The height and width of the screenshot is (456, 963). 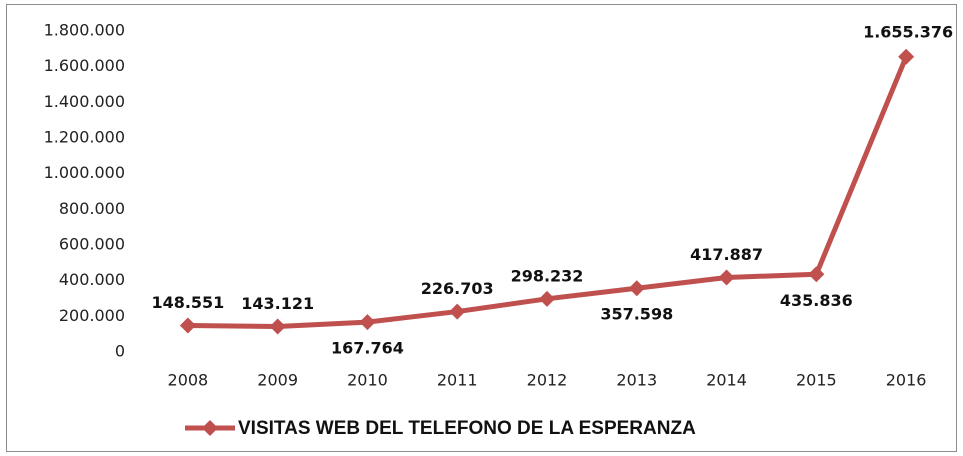 What do you see at coordinates (367, 380) in the screenshot?
I see `x-tick-label: 2010` at bounding box center [367, 380].